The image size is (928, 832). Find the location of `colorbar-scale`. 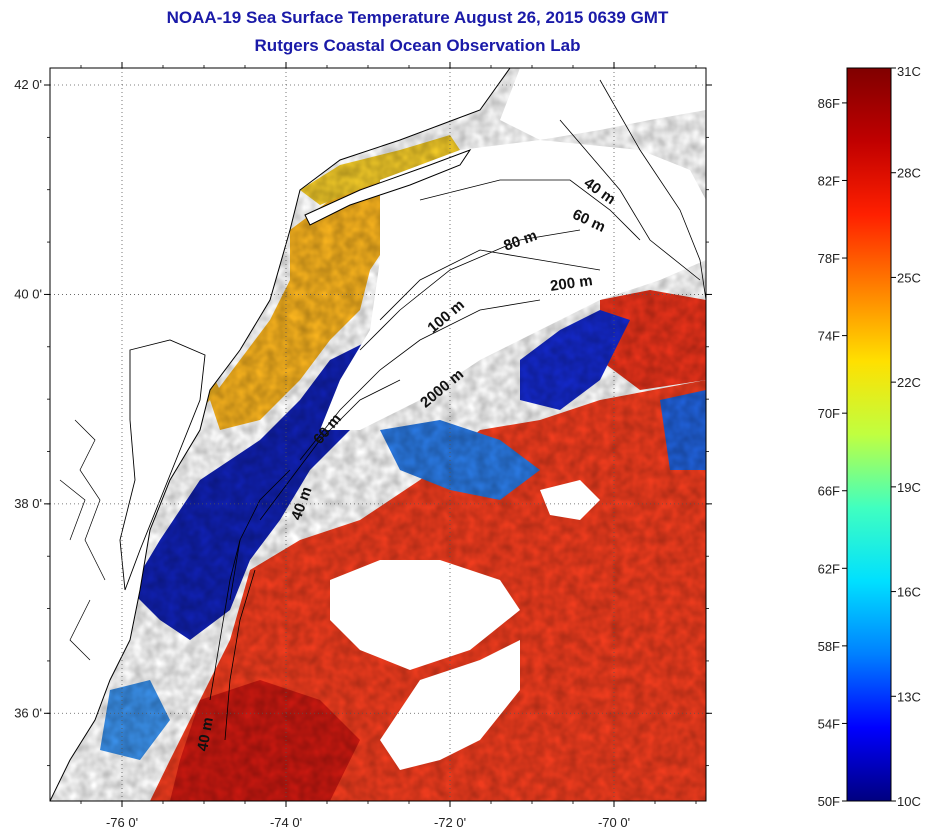

colorbar-scale is located at coordinates (869, 434).